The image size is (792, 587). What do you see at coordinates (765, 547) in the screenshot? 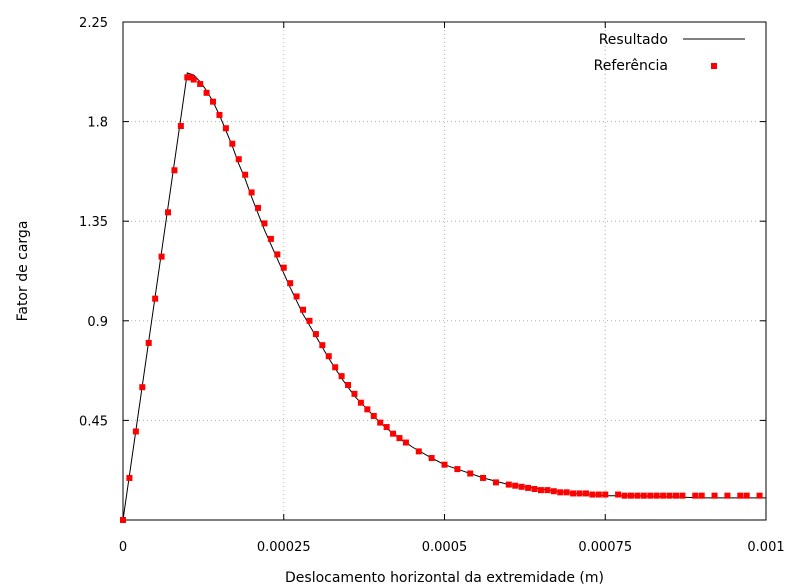
I see `x-tick-label: 0.001` at bounding box center [765, 547].